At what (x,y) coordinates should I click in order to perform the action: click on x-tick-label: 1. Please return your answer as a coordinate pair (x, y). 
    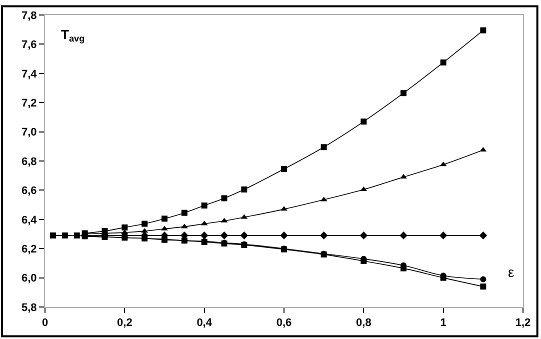
    Looking at the image, I should click on (443, 323).